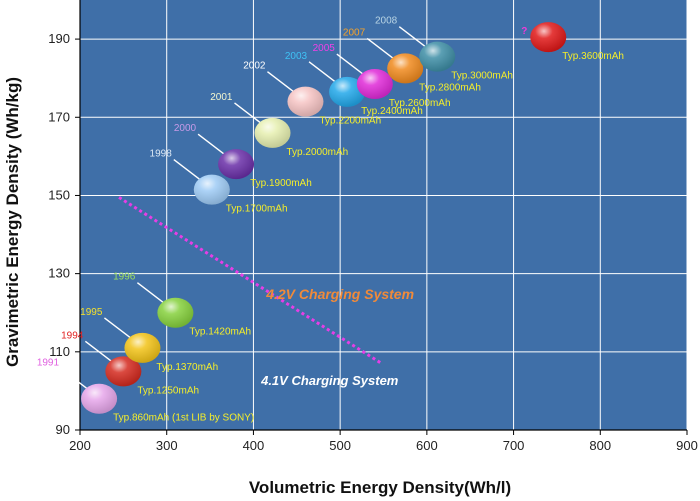  I want to click on x-tick-label: 200, so click(80, 445).